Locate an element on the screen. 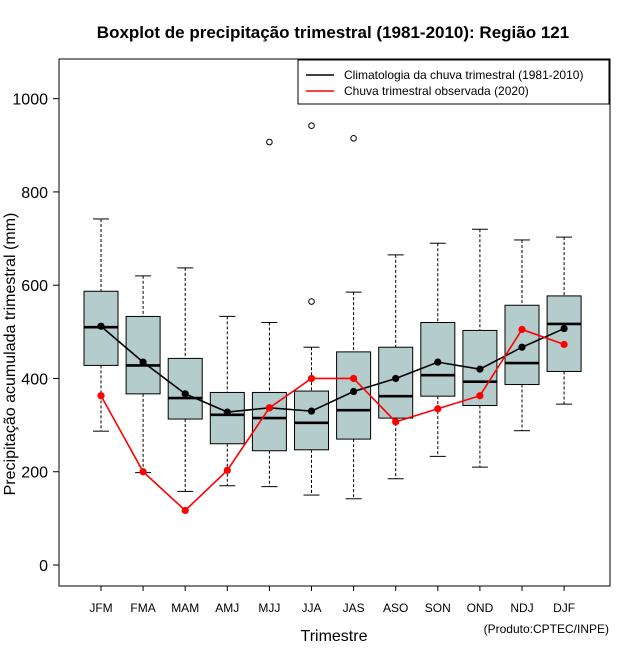 Image resolution: width=640 pixels, height=660 pixels. x-tick-label: JAS is located at coordinates (354, 608).